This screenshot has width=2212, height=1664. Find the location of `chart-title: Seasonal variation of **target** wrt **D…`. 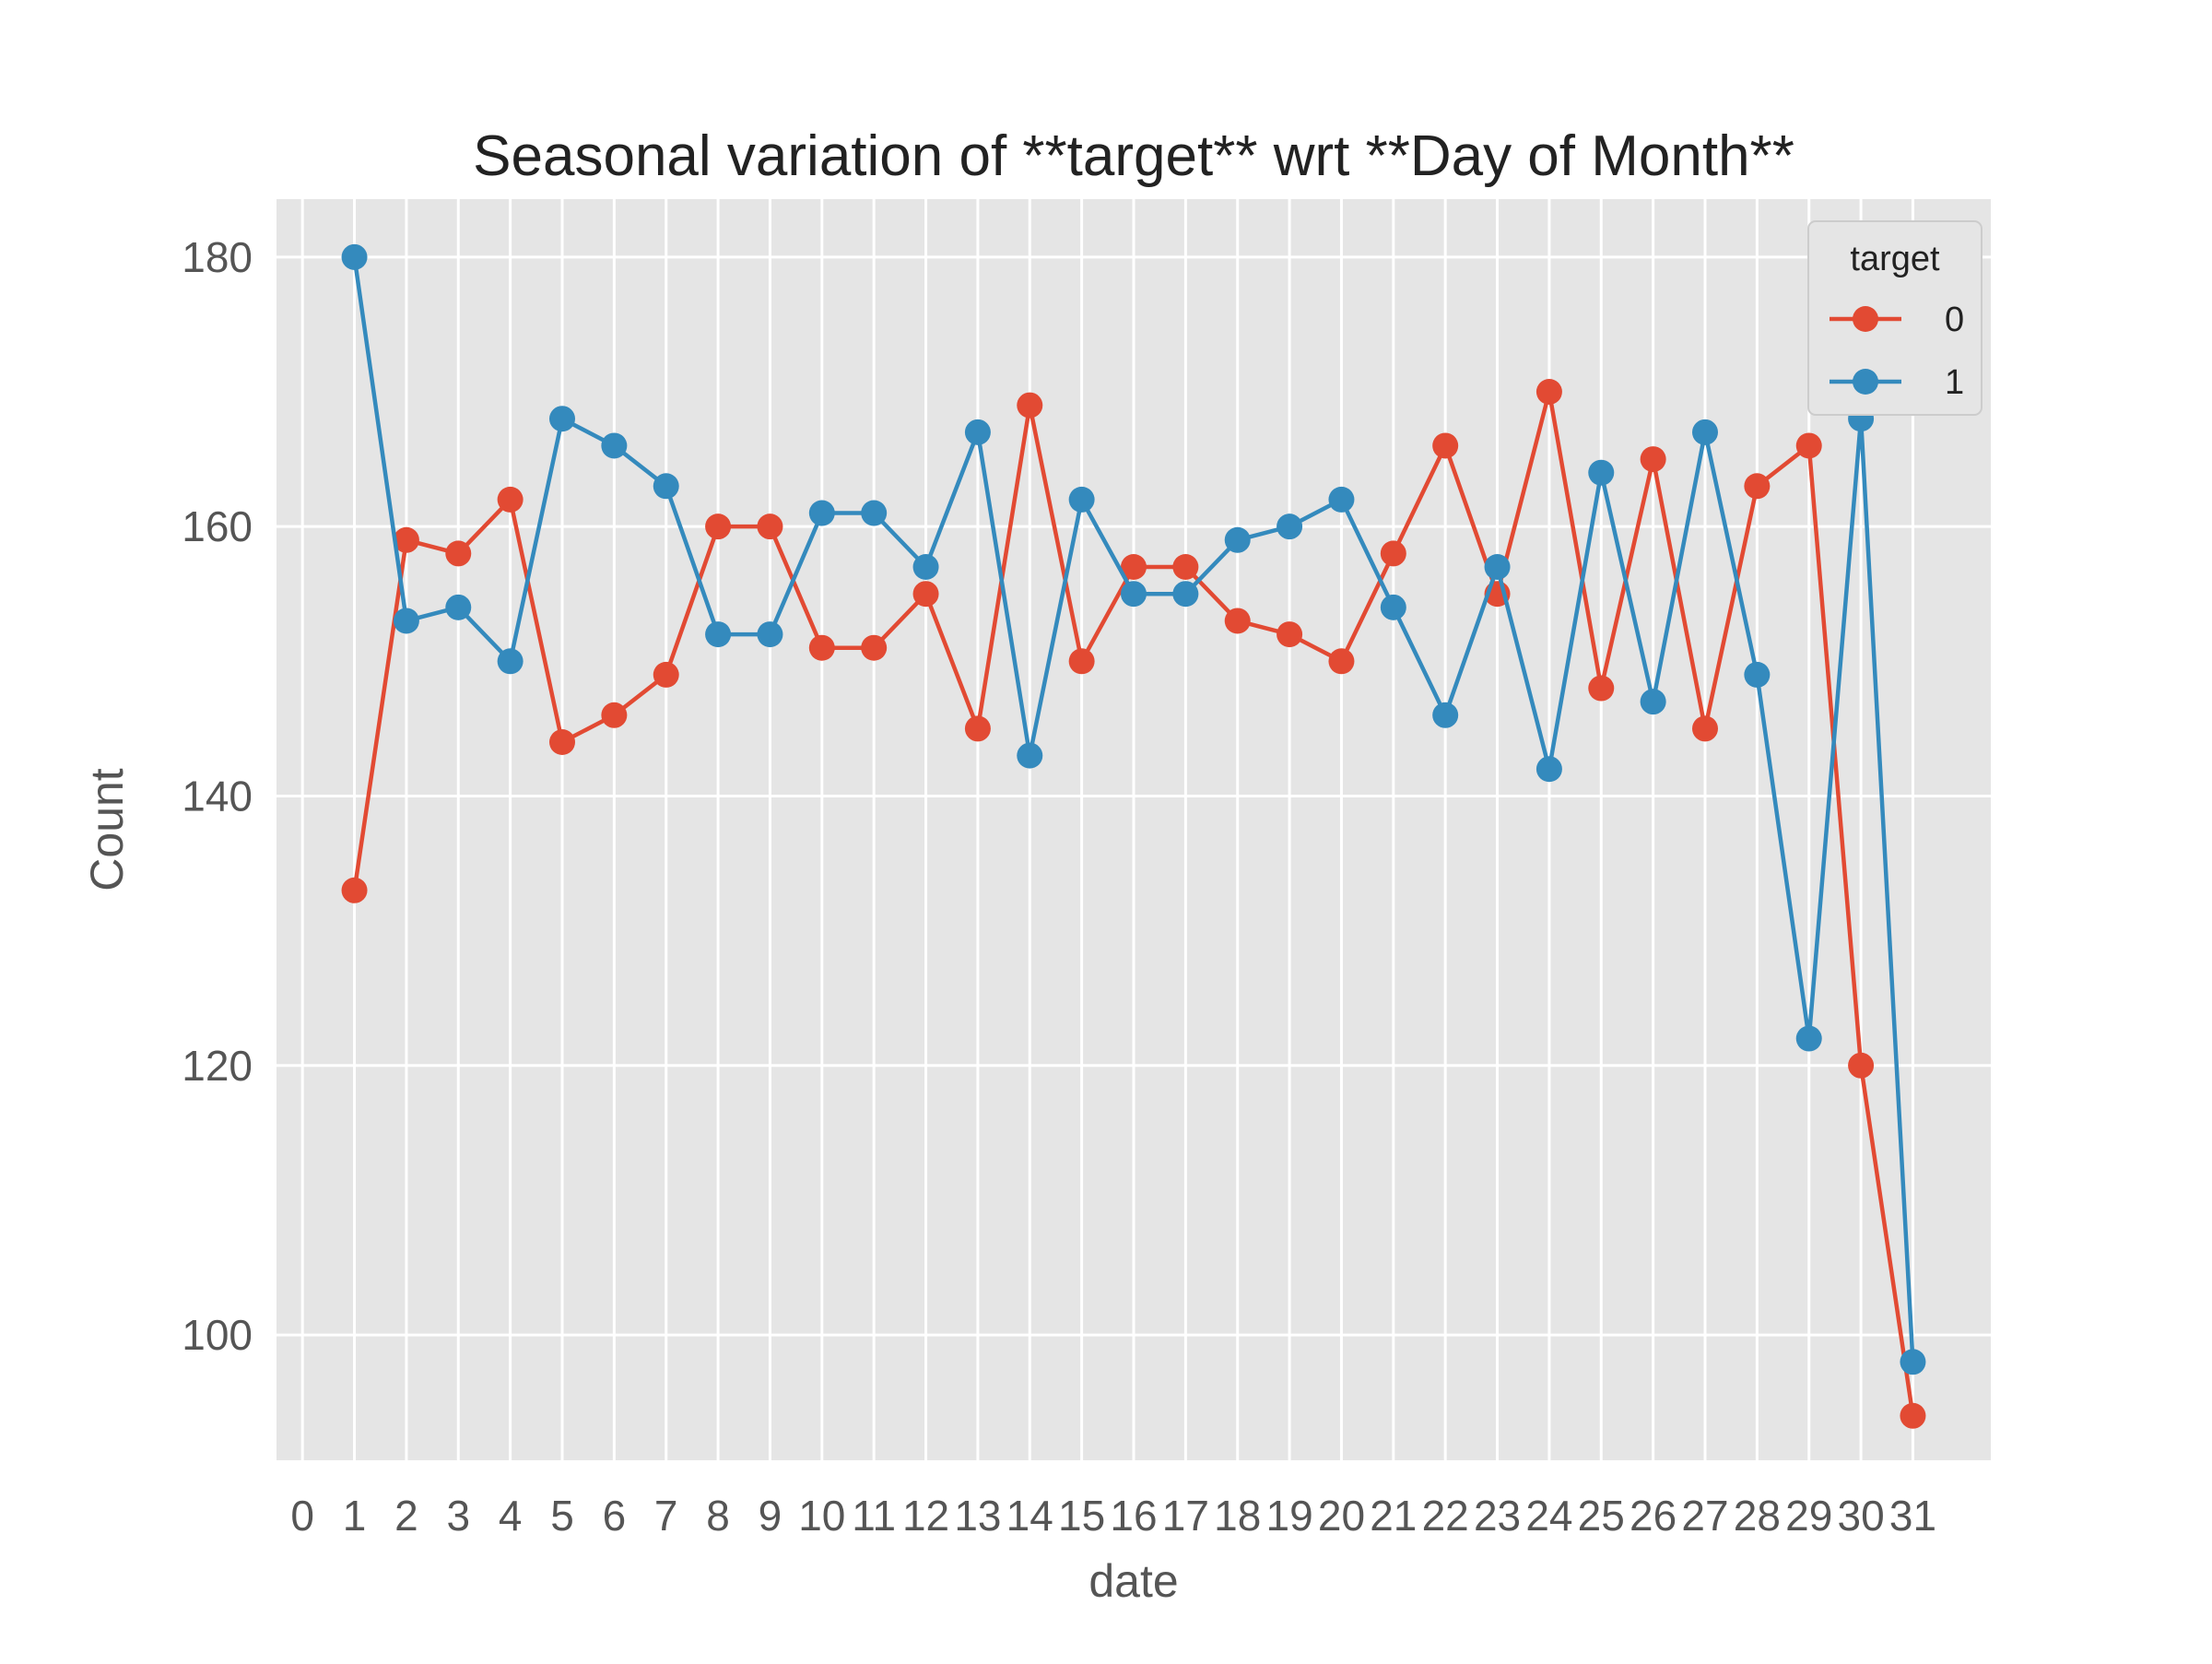

chart-title: Seasonal variation of **target** wrt **D… is located at coordinates (1133, 156).